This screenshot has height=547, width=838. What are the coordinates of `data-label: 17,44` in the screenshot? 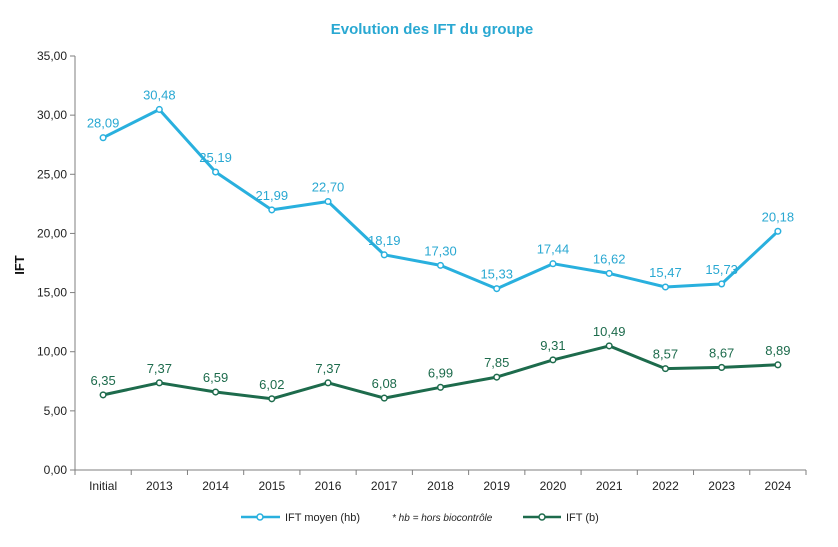 It's located at (553, 249).